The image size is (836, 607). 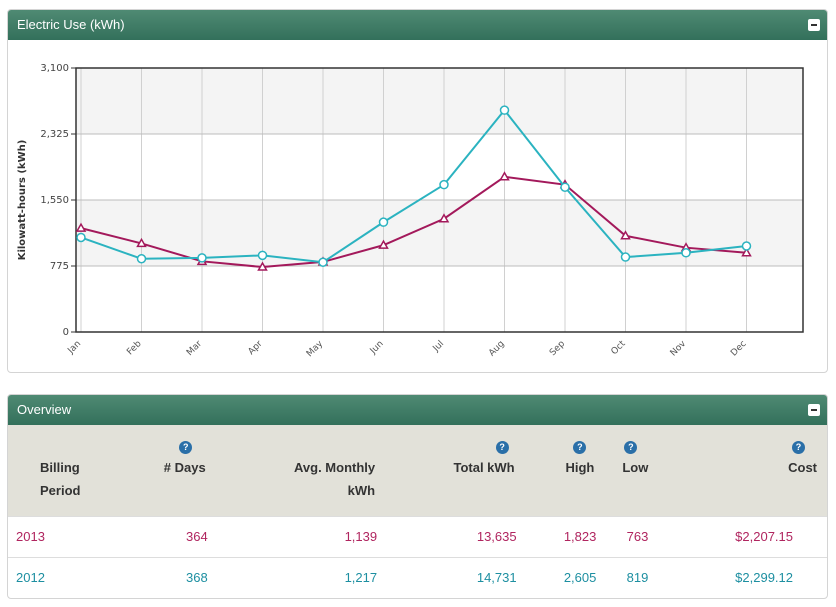 I want to click on cost-help-icon: ?, so click(x=798, y=448).